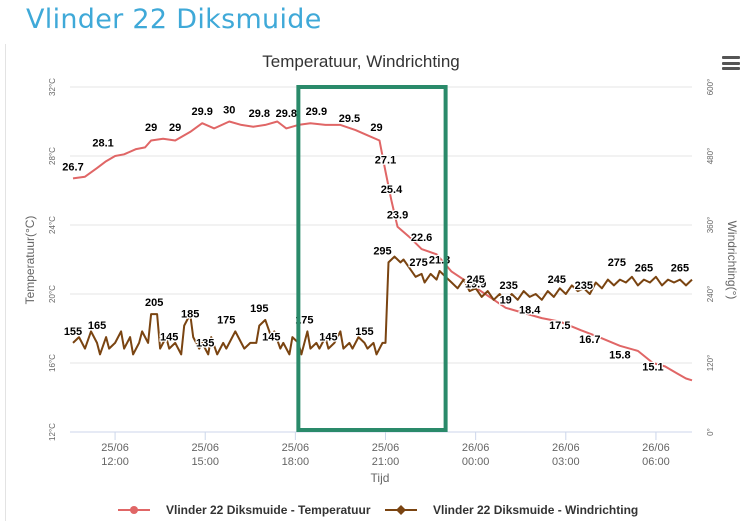 The width and height of the screenshot is (753, 521). What do you see at coordinates (115, 462) in the screenshot?
I see `x-tick-time: 12:00` at bounding box center [115, 462].